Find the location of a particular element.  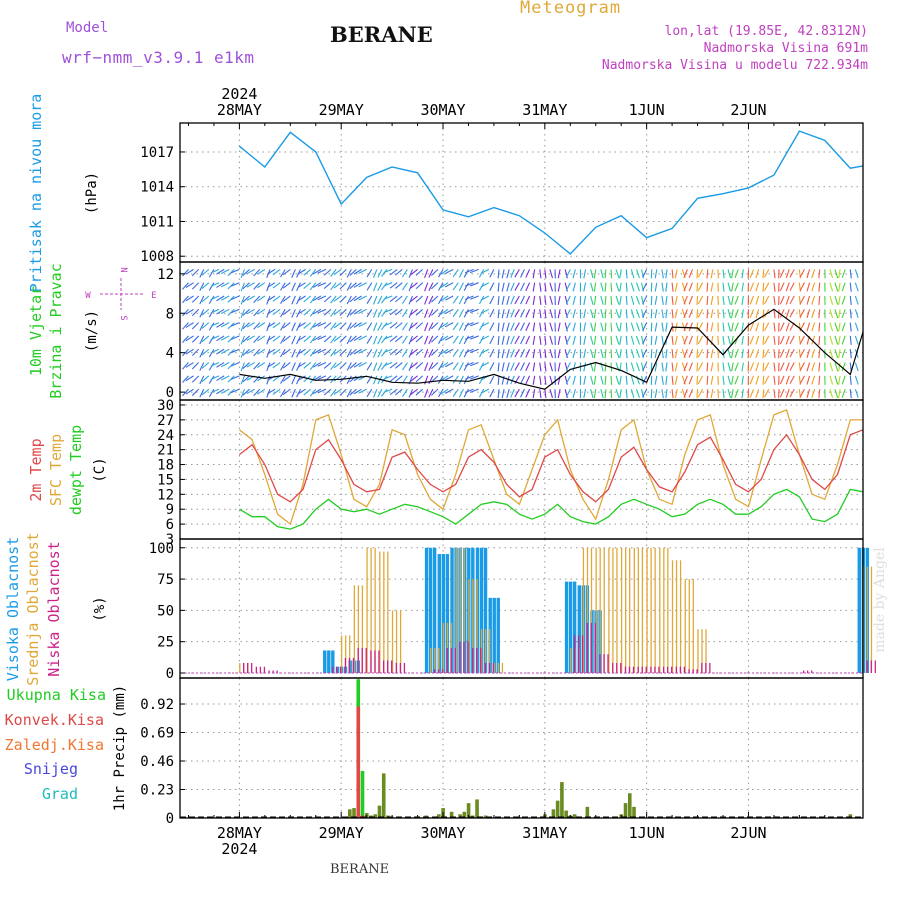

y-tick-label: 8 is located at coordinates (170, 314).